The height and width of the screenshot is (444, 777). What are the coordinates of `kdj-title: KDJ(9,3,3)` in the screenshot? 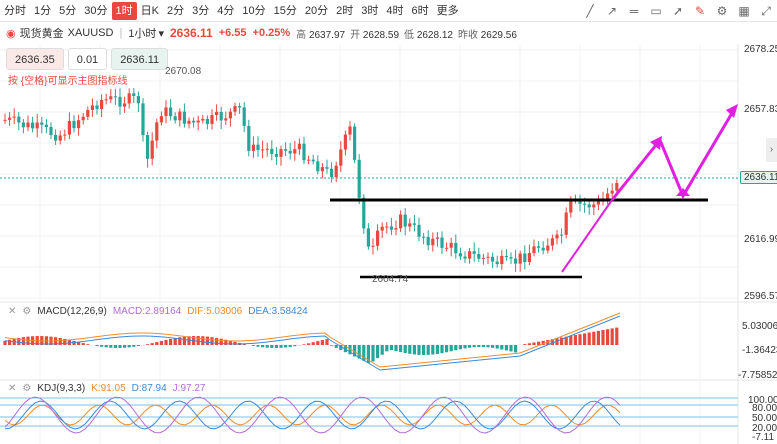 It's located at (61, 388).